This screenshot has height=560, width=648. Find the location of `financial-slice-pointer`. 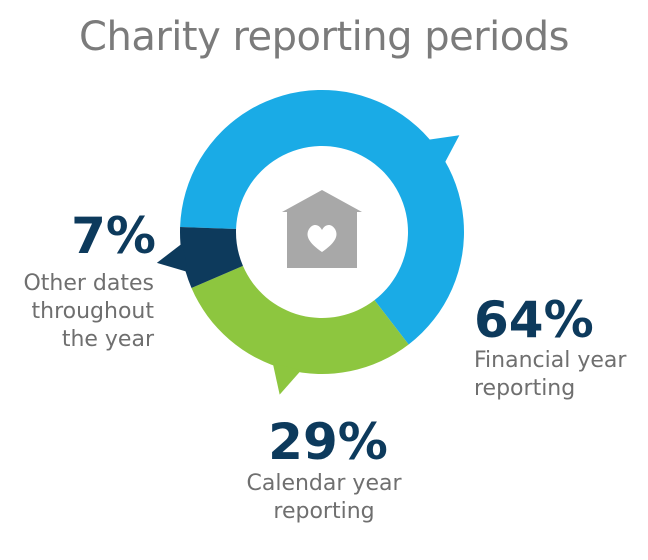

financial-slice-pointer is located at coordinates (443, 149).